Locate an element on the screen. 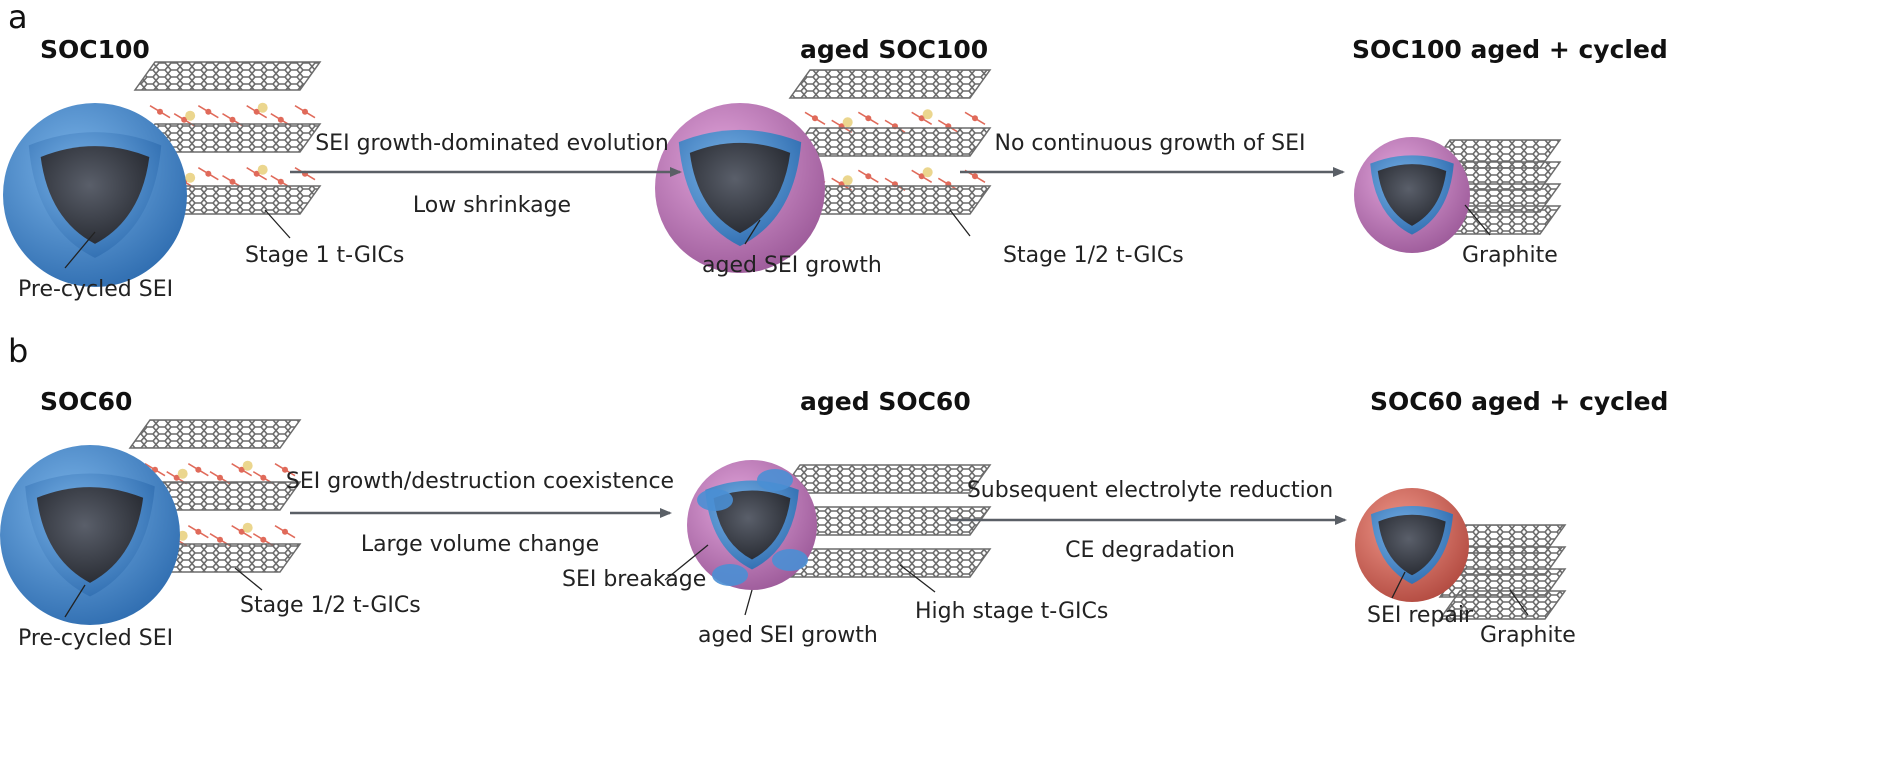 This screenshot has width=1885, height=768. title-soc100: SOC100 is located at coordinates (95, 49).